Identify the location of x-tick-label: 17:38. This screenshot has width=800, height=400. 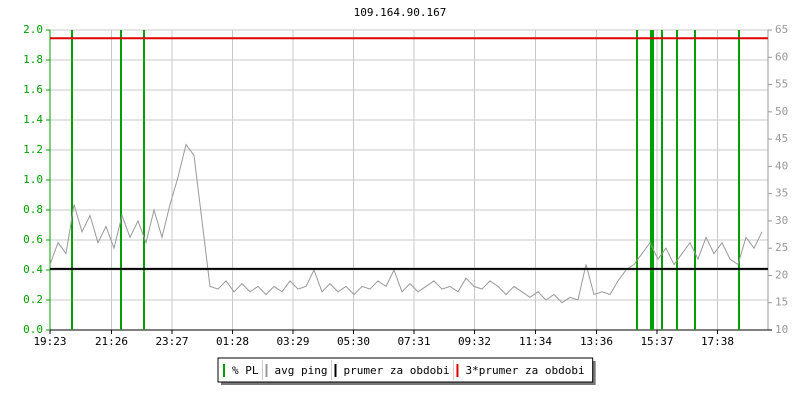
(717, 341).